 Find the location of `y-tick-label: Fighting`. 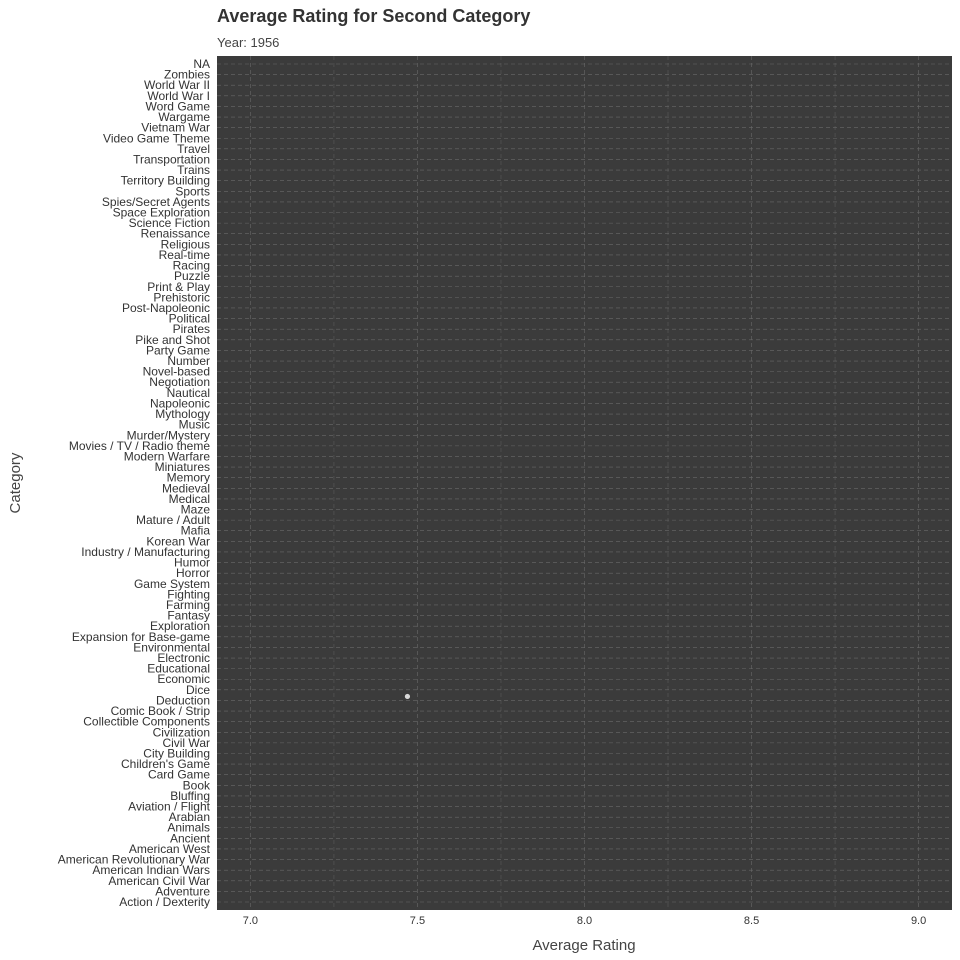

y-tick-label: Fighting is located at coordinates (188, 594).